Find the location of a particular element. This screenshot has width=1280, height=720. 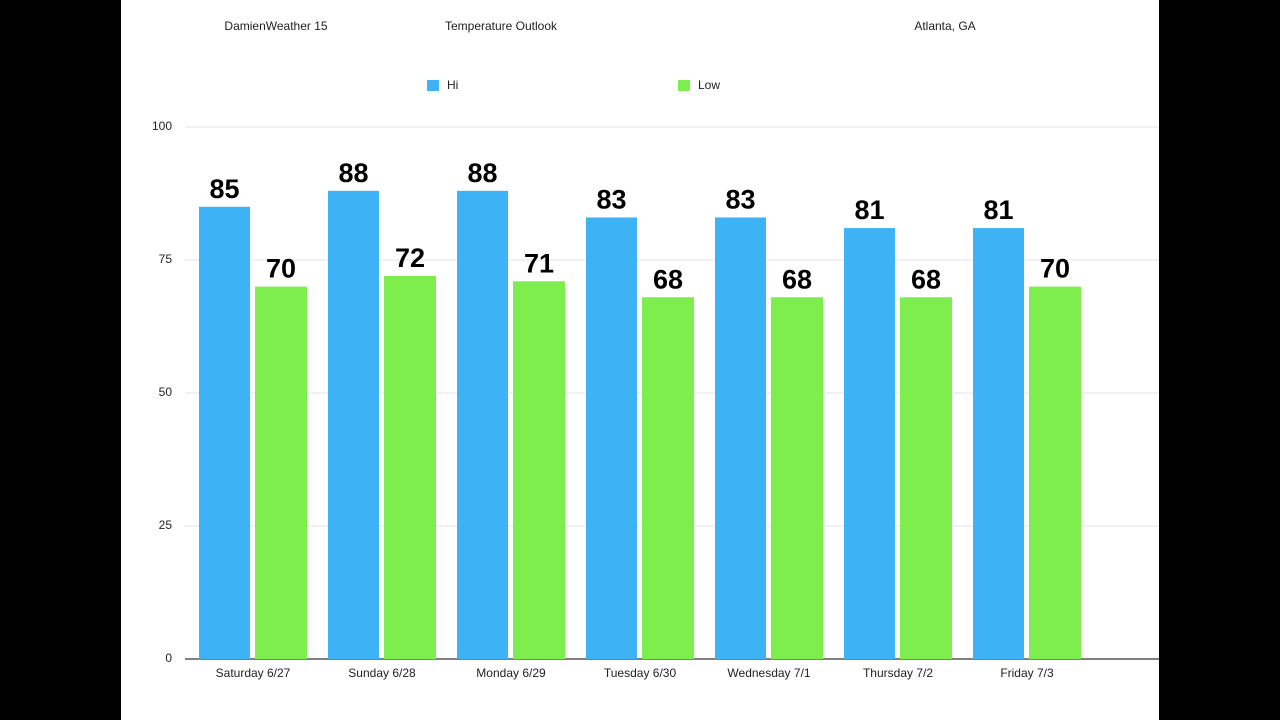

x-tick-label: Tuesday 6/30 is located at coordinates (640, 673).